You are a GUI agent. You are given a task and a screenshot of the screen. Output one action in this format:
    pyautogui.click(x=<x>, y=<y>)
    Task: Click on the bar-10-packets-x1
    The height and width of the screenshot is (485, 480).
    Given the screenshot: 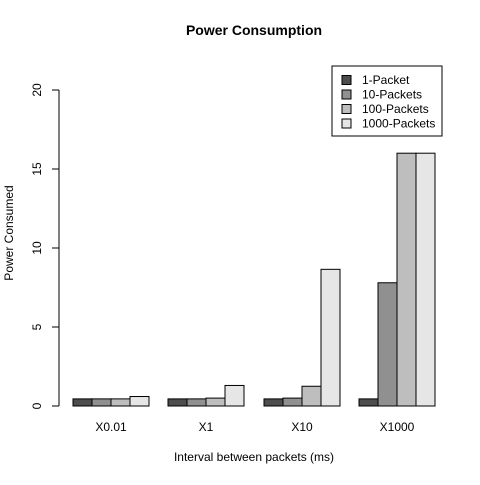 What is the action you would take?
    pyautogui.click(x=196, y=402)
    